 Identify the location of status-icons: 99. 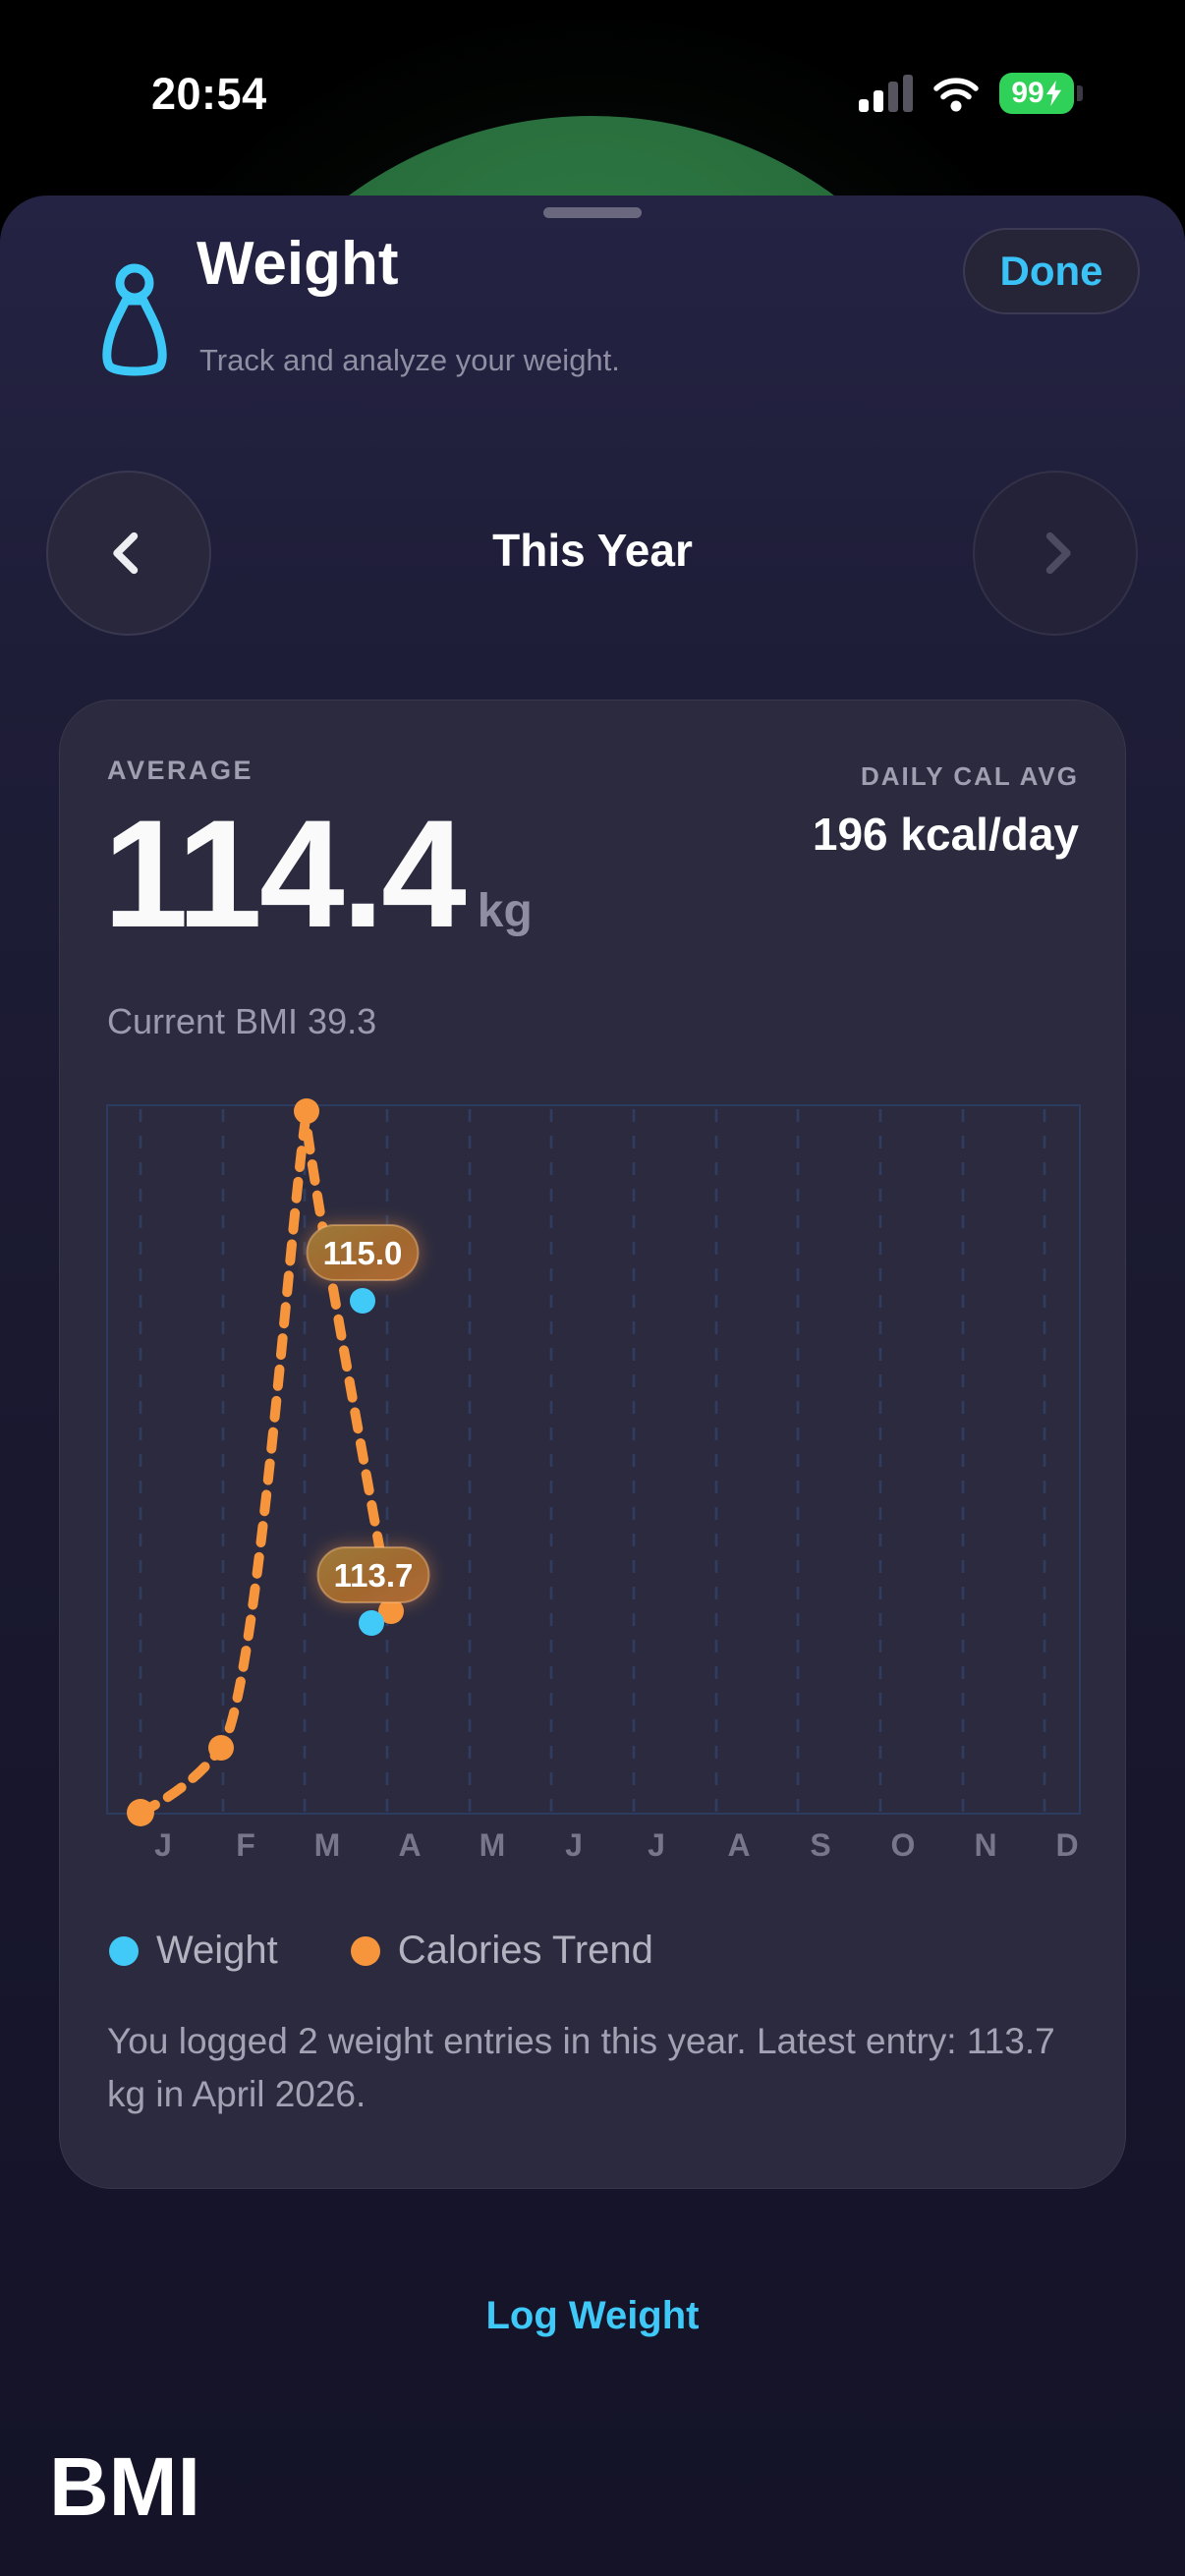
(971, 93).